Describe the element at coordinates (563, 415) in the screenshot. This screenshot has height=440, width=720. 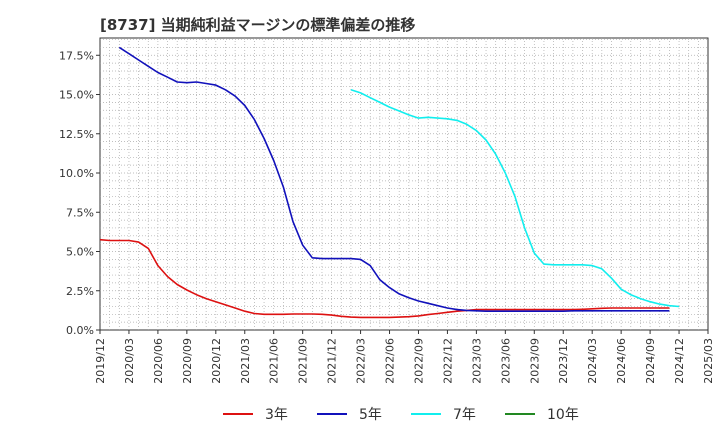
I see `legend-label: 10年` at that location.